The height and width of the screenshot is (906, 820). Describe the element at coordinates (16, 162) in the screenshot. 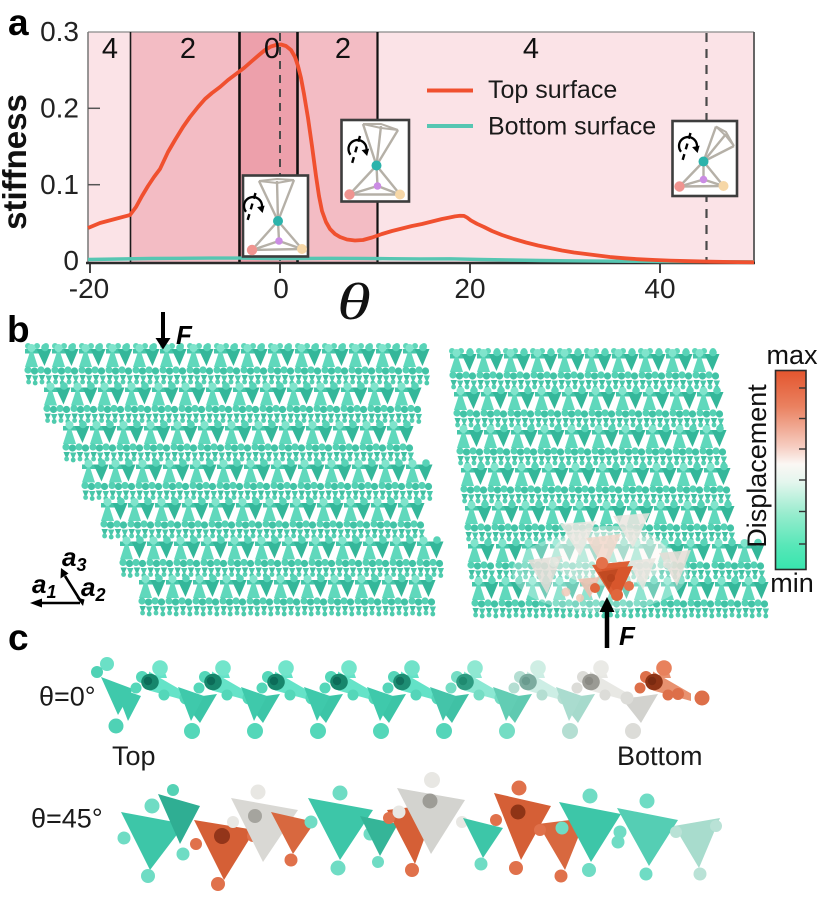

I see `svg-text: stiffness` at that location.